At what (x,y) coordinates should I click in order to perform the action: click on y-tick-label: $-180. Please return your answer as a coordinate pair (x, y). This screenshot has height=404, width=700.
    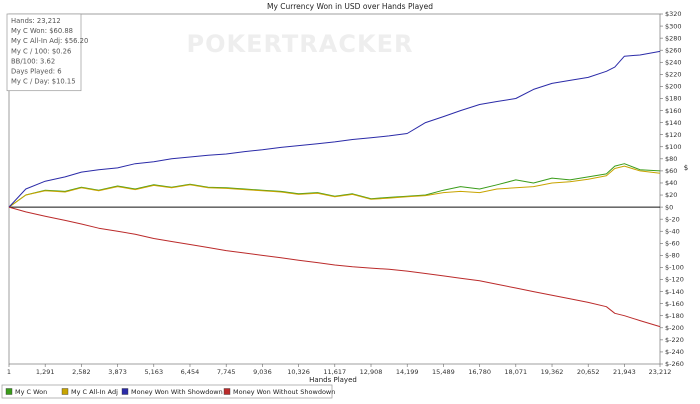
    Looking at the image, I should click on (674, 316).